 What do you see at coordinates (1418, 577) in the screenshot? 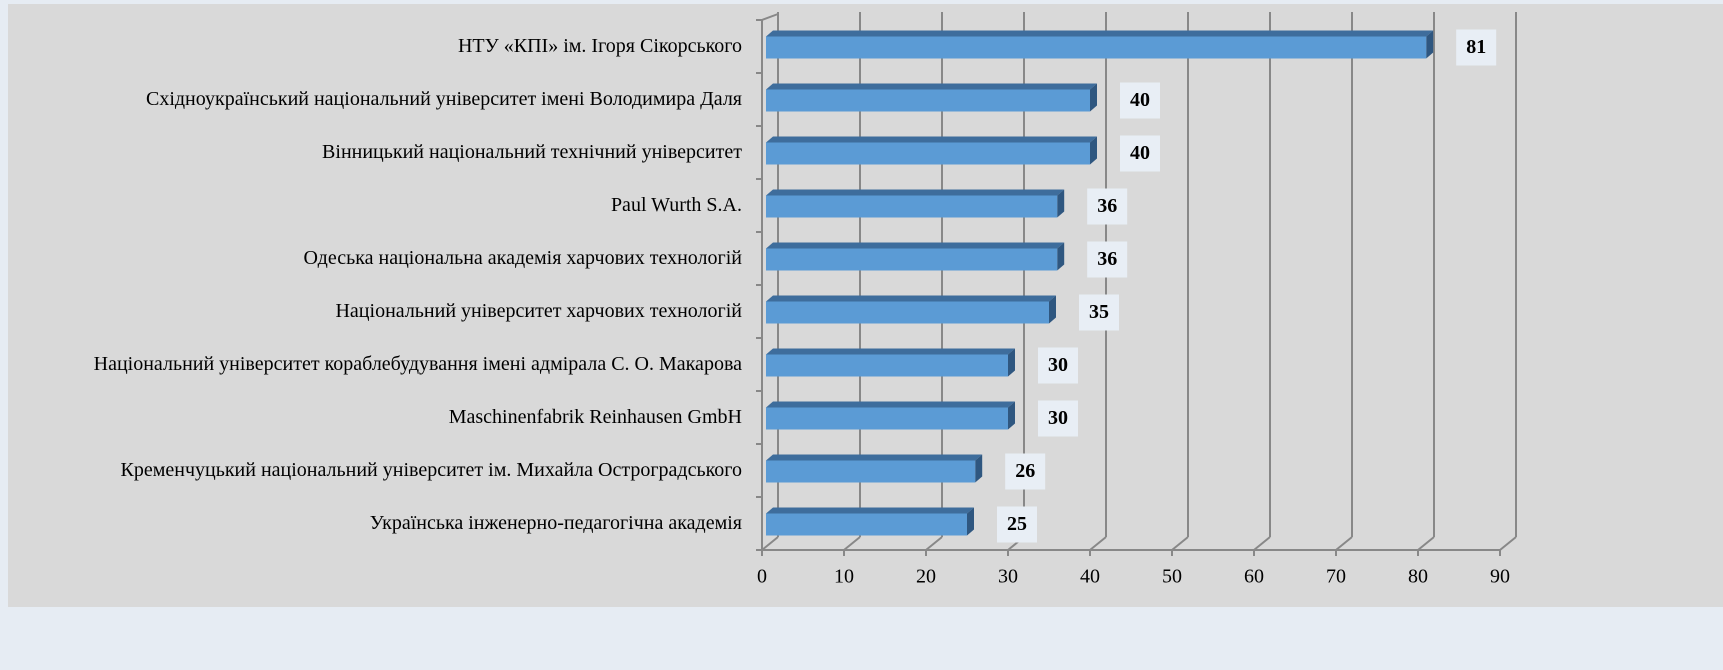
I see `x-tick-label: 80` at bounding box center [1418, 577].